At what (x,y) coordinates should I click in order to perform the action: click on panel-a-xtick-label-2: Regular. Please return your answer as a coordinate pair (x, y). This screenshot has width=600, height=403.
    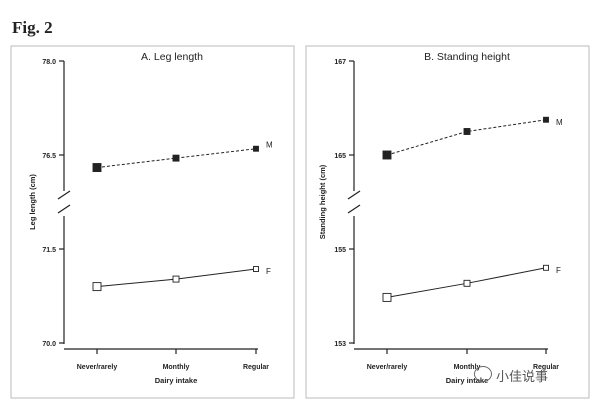
    Looking at the image, I should click on (256, 367).